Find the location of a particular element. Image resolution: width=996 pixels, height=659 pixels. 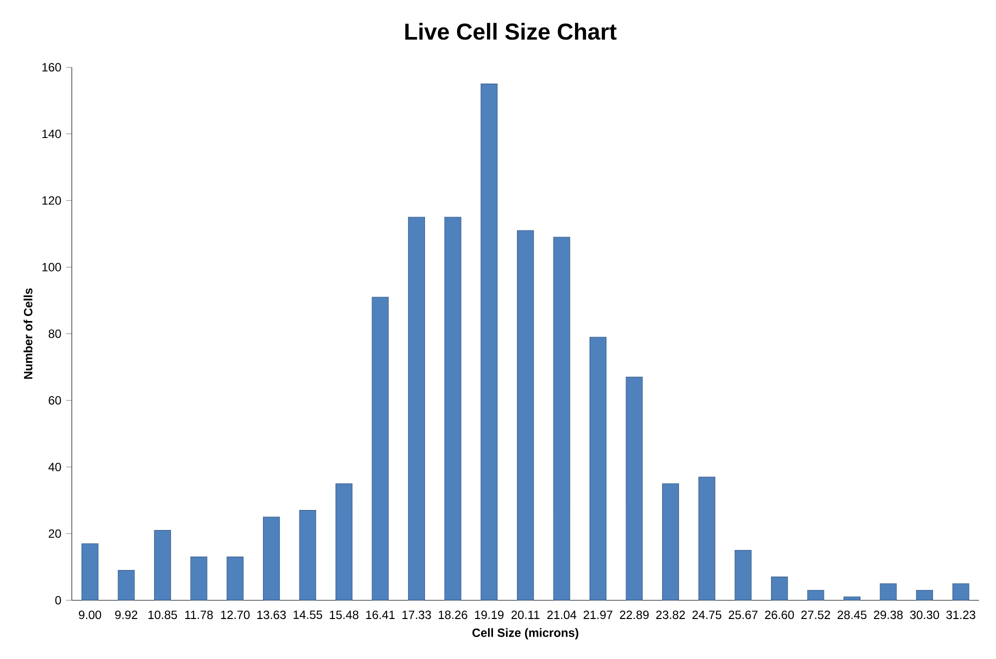

x-tick-label: 30.30 is located at coordinates (925, 615).